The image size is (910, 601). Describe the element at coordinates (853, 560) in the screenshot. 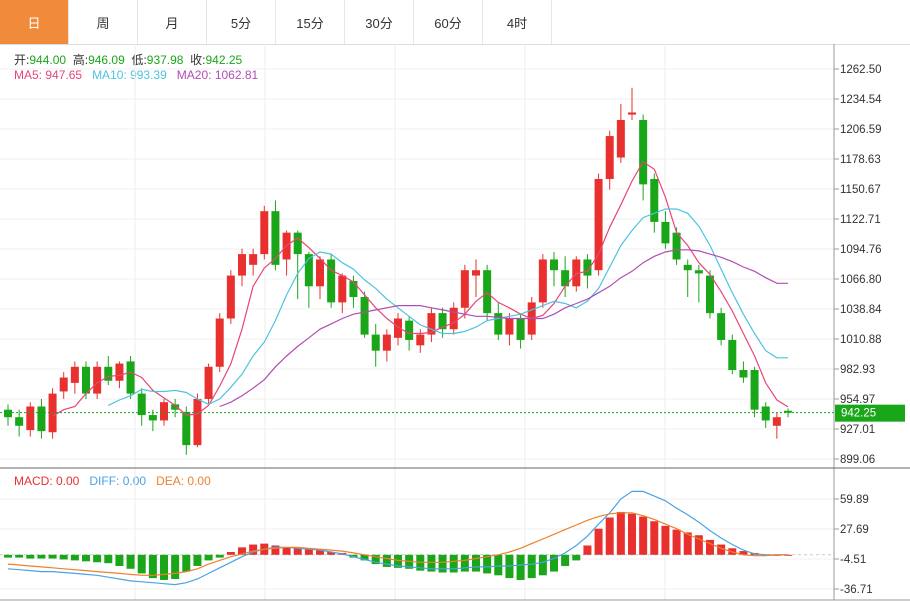

I see `macd-tick-label: -4.51` at that location.